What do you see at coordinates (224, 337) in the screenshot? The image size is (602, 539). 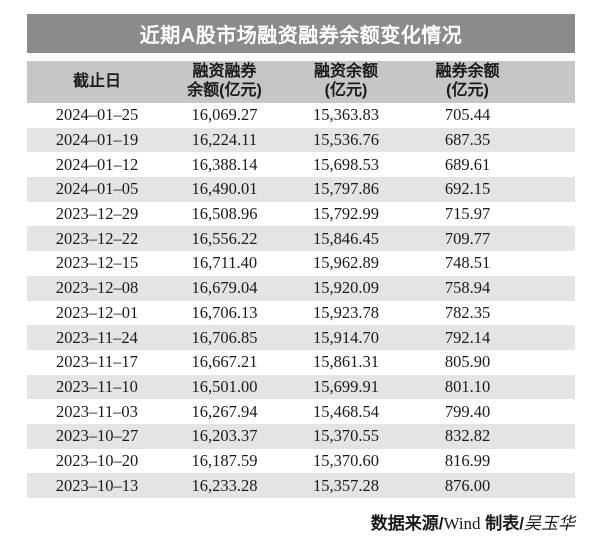 I see `margin-total-cell: 16,706.85` at bounding box center [224, 337].